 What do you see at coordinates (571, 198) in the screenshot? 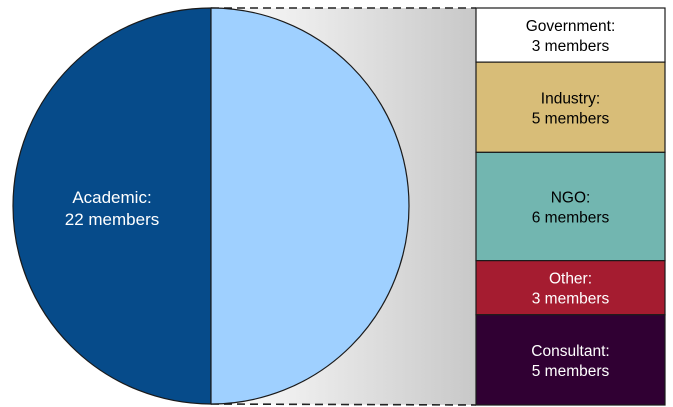
I see `stack-segment-label: NGO:` at bounding box center [571, 198].